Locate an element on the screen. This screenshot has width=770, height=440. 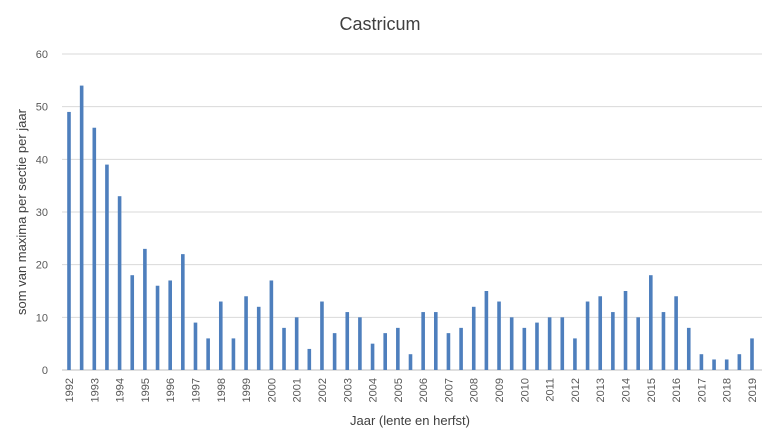
x-tick-label: 2002 is located at coordinates (323, 390).